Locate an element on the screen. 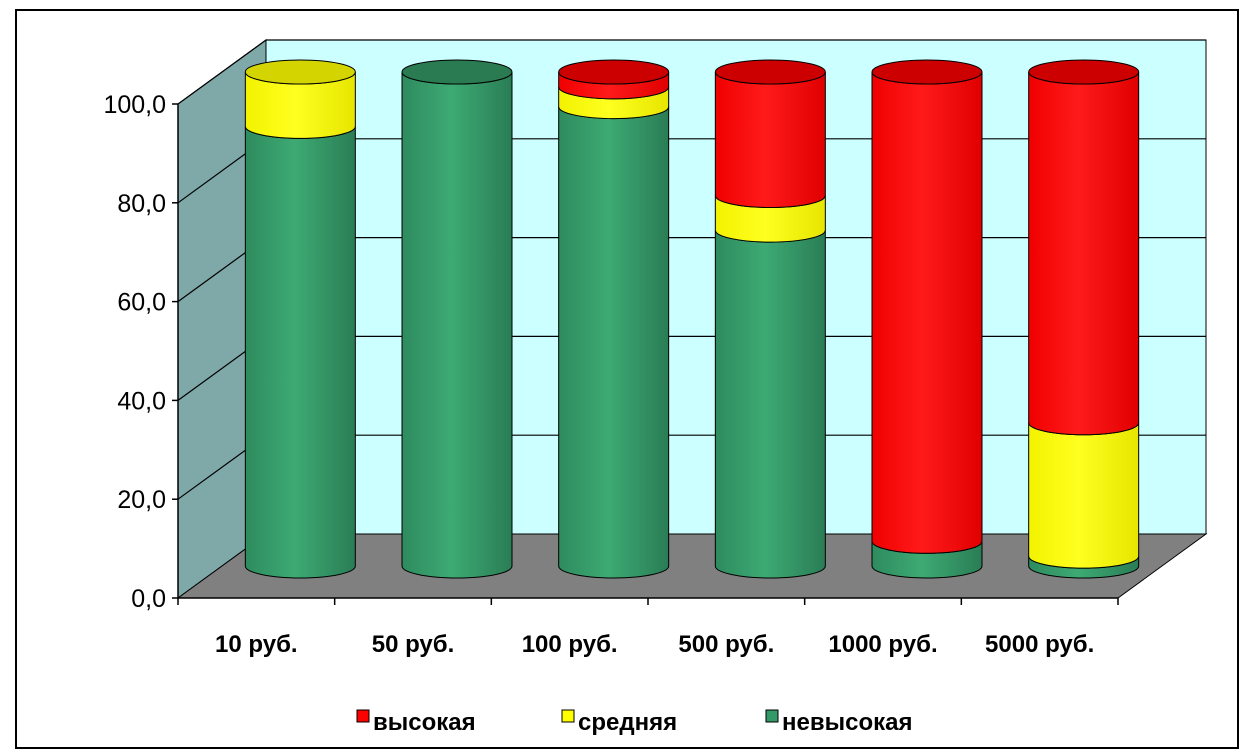 The image size is (1254, 749). legend-label: невысокая is located at coordinates (847, 722).